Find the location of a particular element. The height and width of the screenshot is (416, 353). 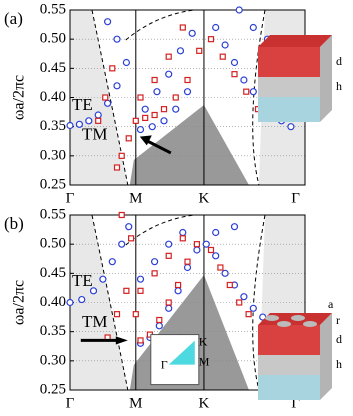

arrow-head is located at coordinates (145, 140).